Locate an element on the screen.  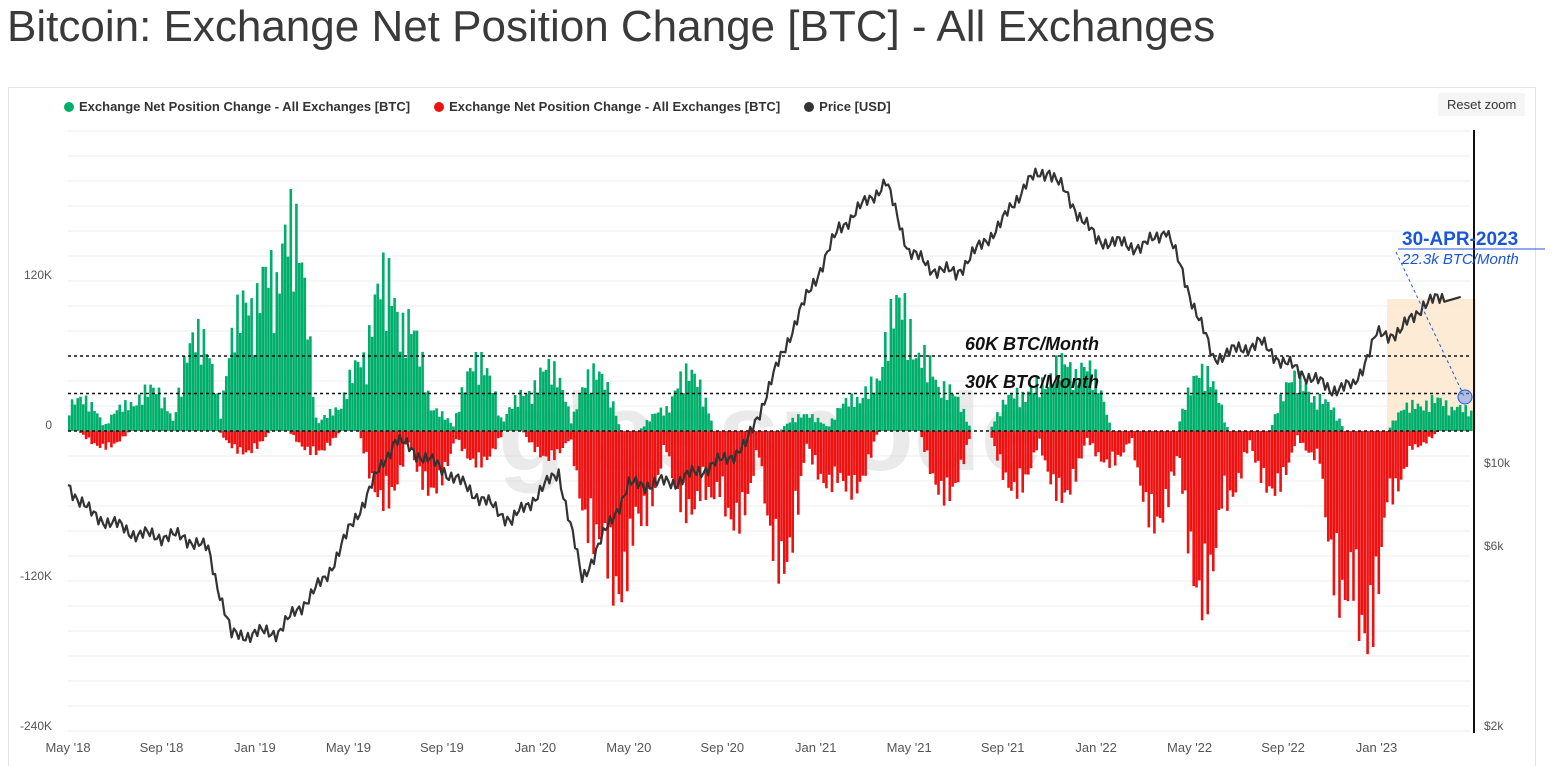
reset-zoom-button: Reset zoom is located at coordinates (1482, 104).